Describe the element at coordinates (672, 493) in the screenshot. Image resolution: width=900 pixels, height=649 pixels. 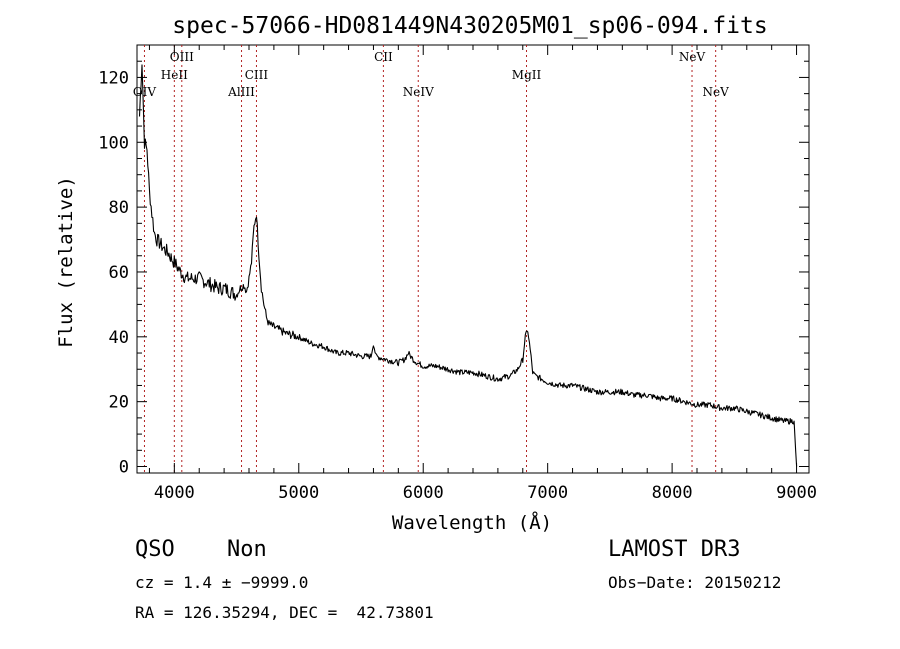
I see `x-tick-label: 8000` at that location.